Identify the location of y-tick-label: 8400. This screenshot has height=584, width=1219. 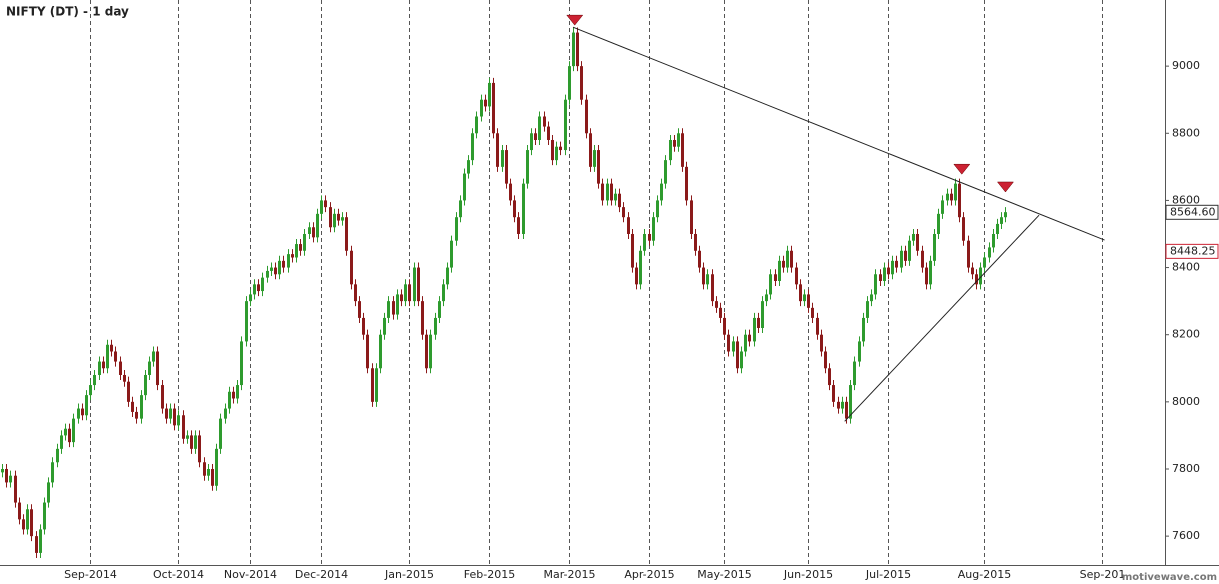
(1186, 267).